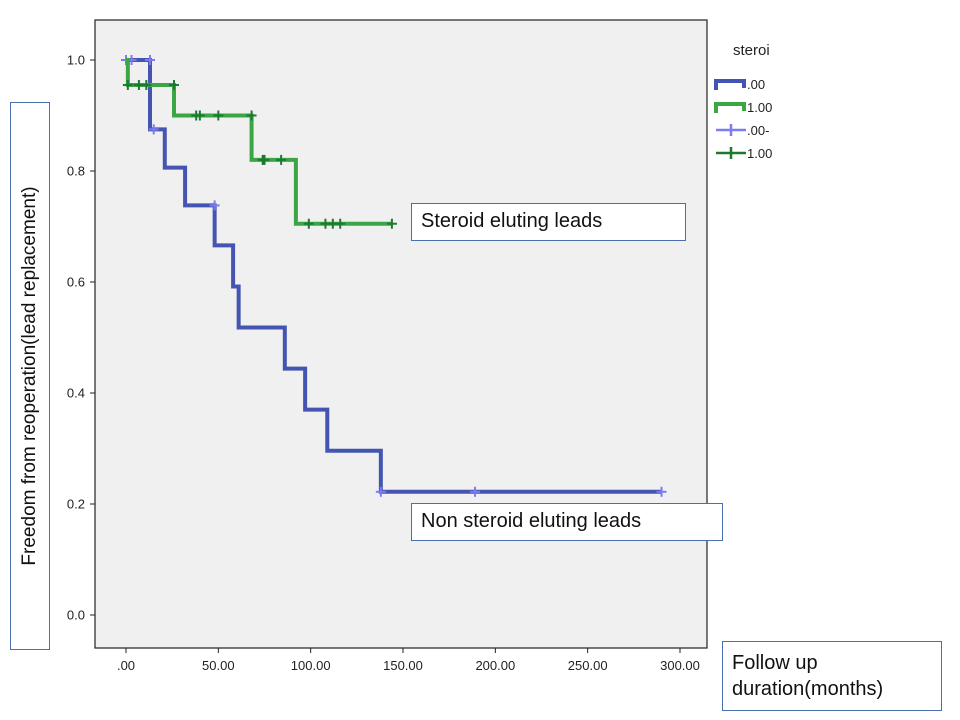 The width and height of the screenshot is (960, 720). What do you see at coordinates (756, 84) in the screenshot?
I see `legend-label: .00` at bounding box center [756, 84].